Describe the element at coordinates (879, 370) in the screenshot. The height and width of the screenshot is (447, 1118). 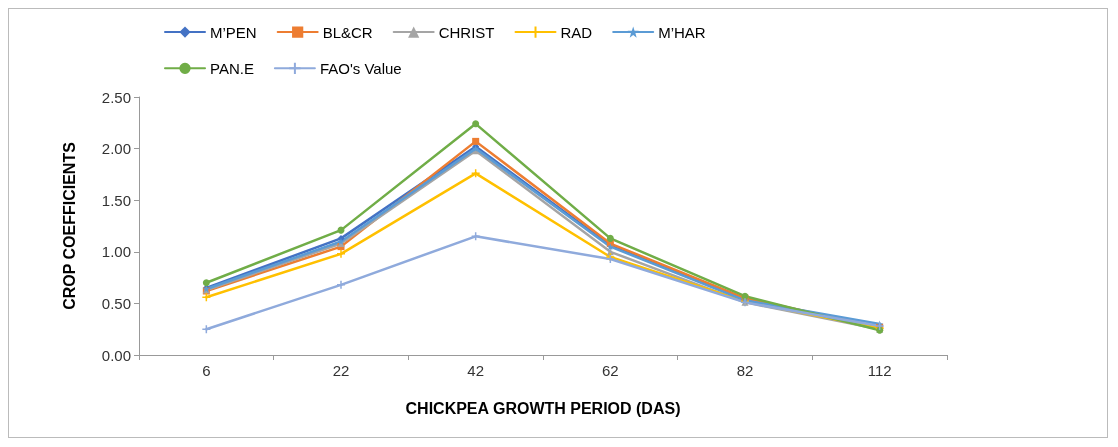
I see `x-tick-label: 112` at that location.